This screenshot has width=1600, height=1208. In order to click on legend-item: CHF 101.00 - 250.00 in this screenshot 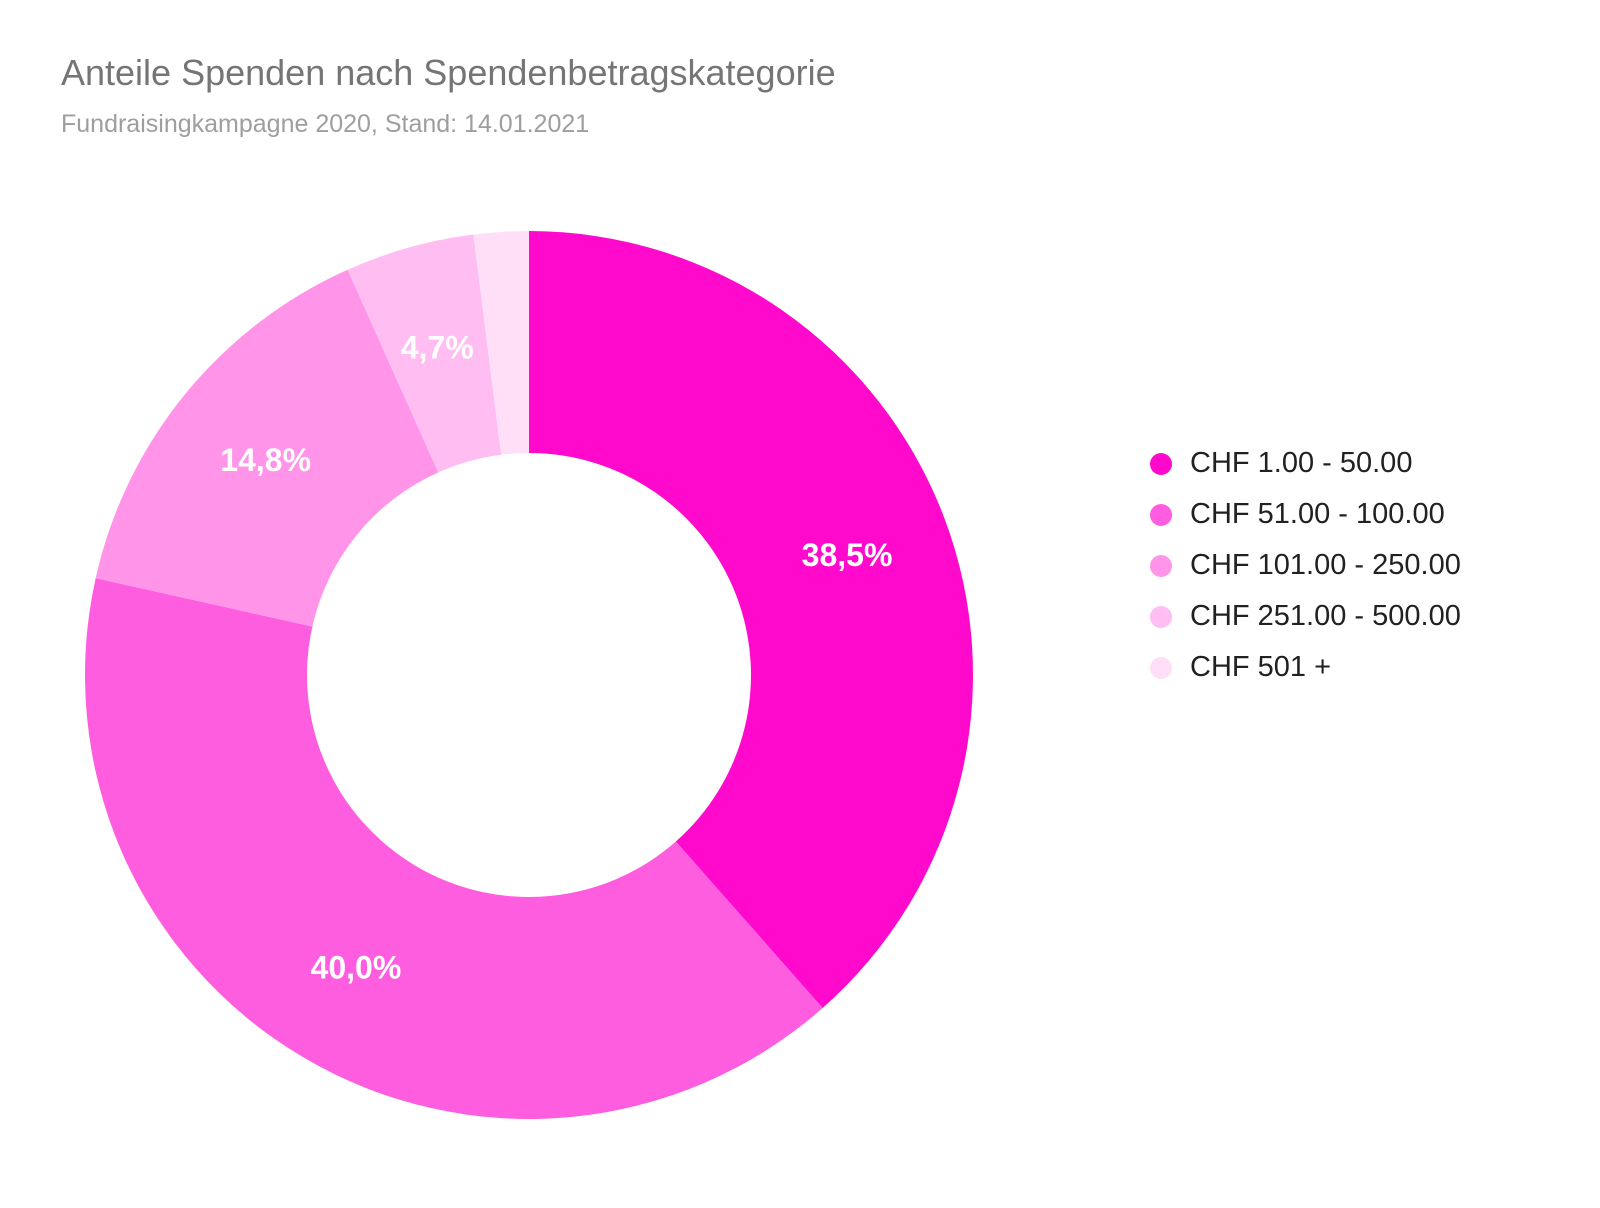, I will do `click(1305, 565)`.